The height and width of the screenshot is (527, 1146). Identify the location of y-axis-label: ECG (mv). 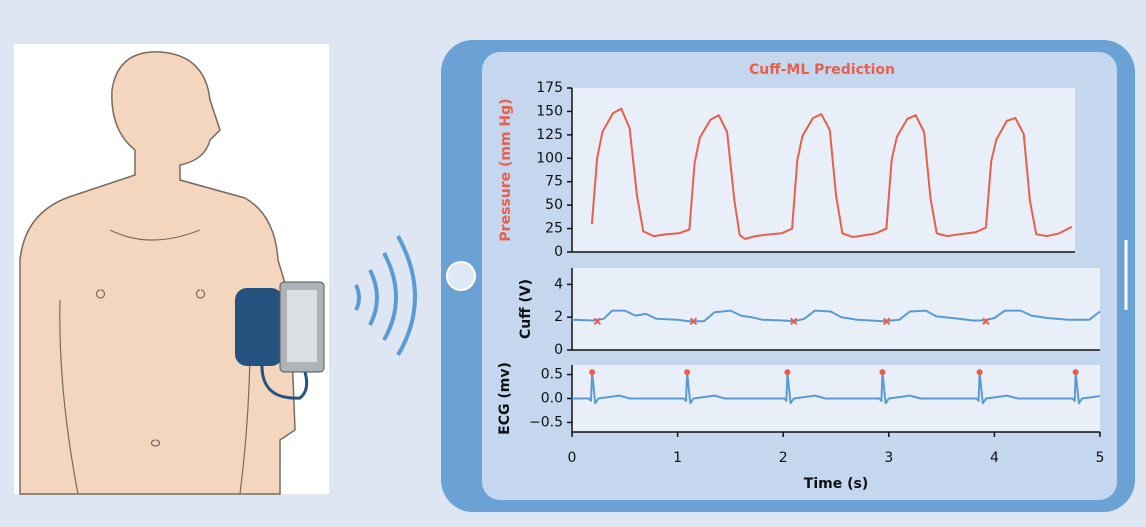
(505, 398).